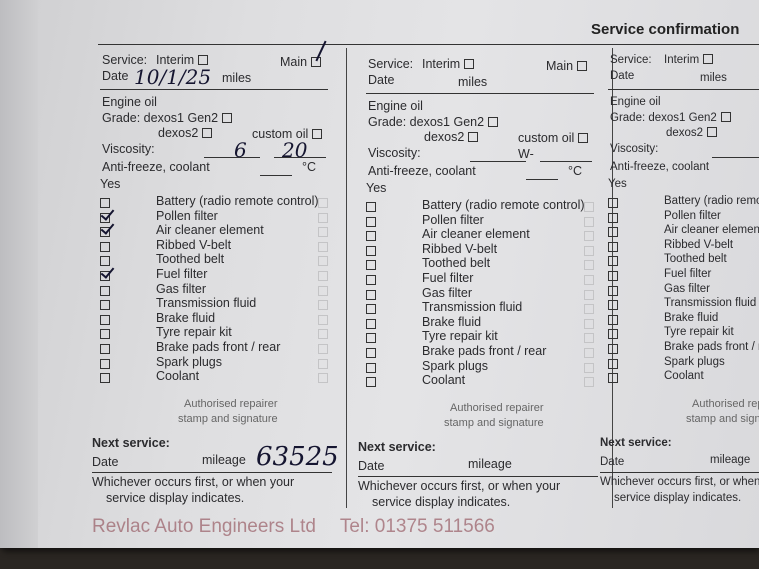 Image resolution: width=759 pixels, height=569 pixels. Describe the element at coordinates (194, 244) in the screenshot. I see `item-label: Ribbed V-belt` at that location.